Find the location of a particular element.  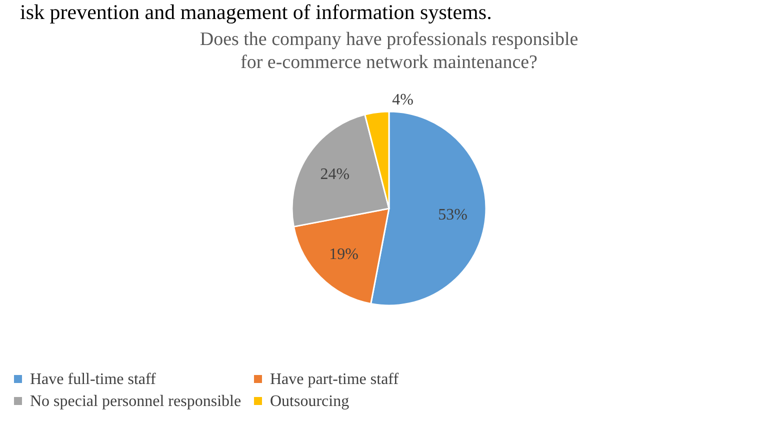

legend-label: No special personnel responsible is located at coordinates (136, 401).